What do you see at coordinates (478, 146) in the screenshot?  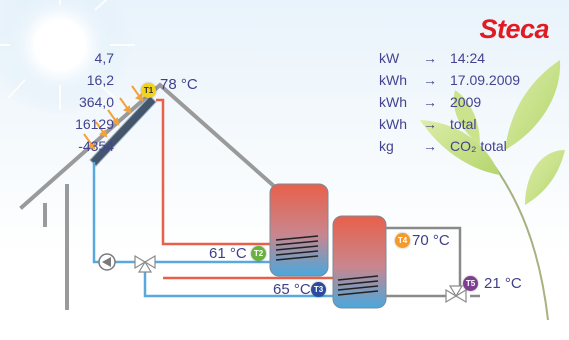 I see `stat-reference: CO₂ total` at bounding box center [478, 146].